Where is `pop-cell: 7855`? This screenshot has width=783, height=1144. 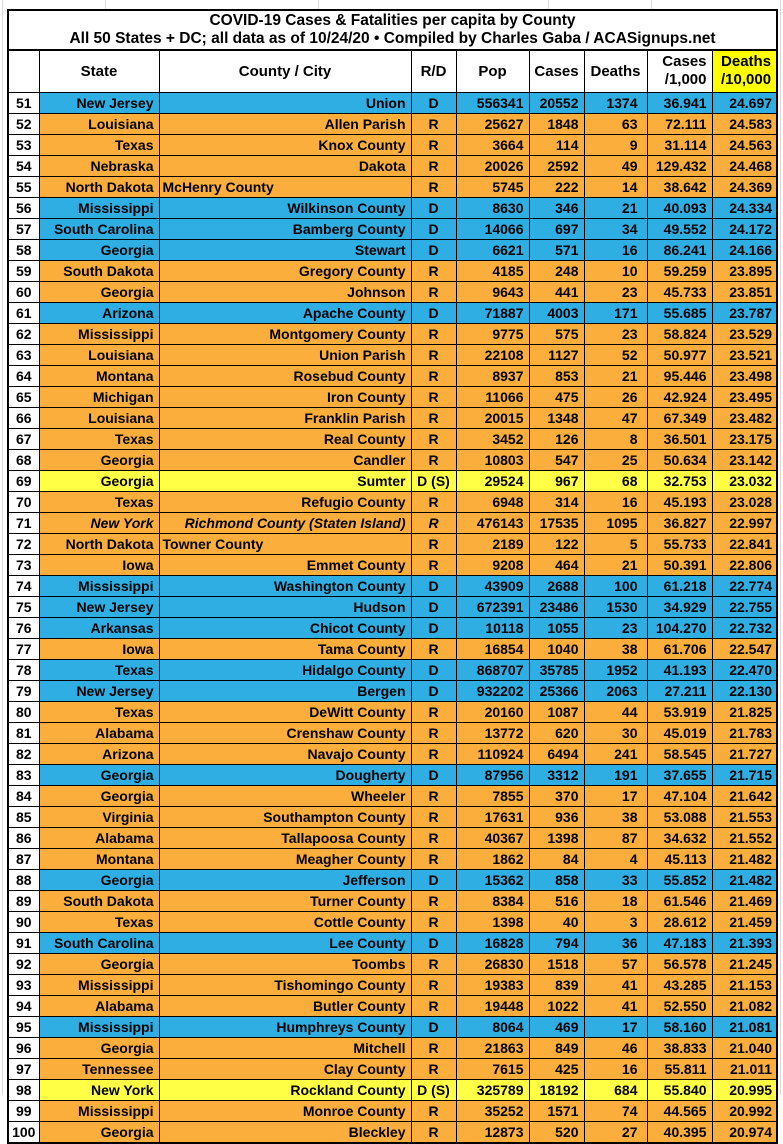
pop-cell: 7855 is located at coordinates (492, 795).